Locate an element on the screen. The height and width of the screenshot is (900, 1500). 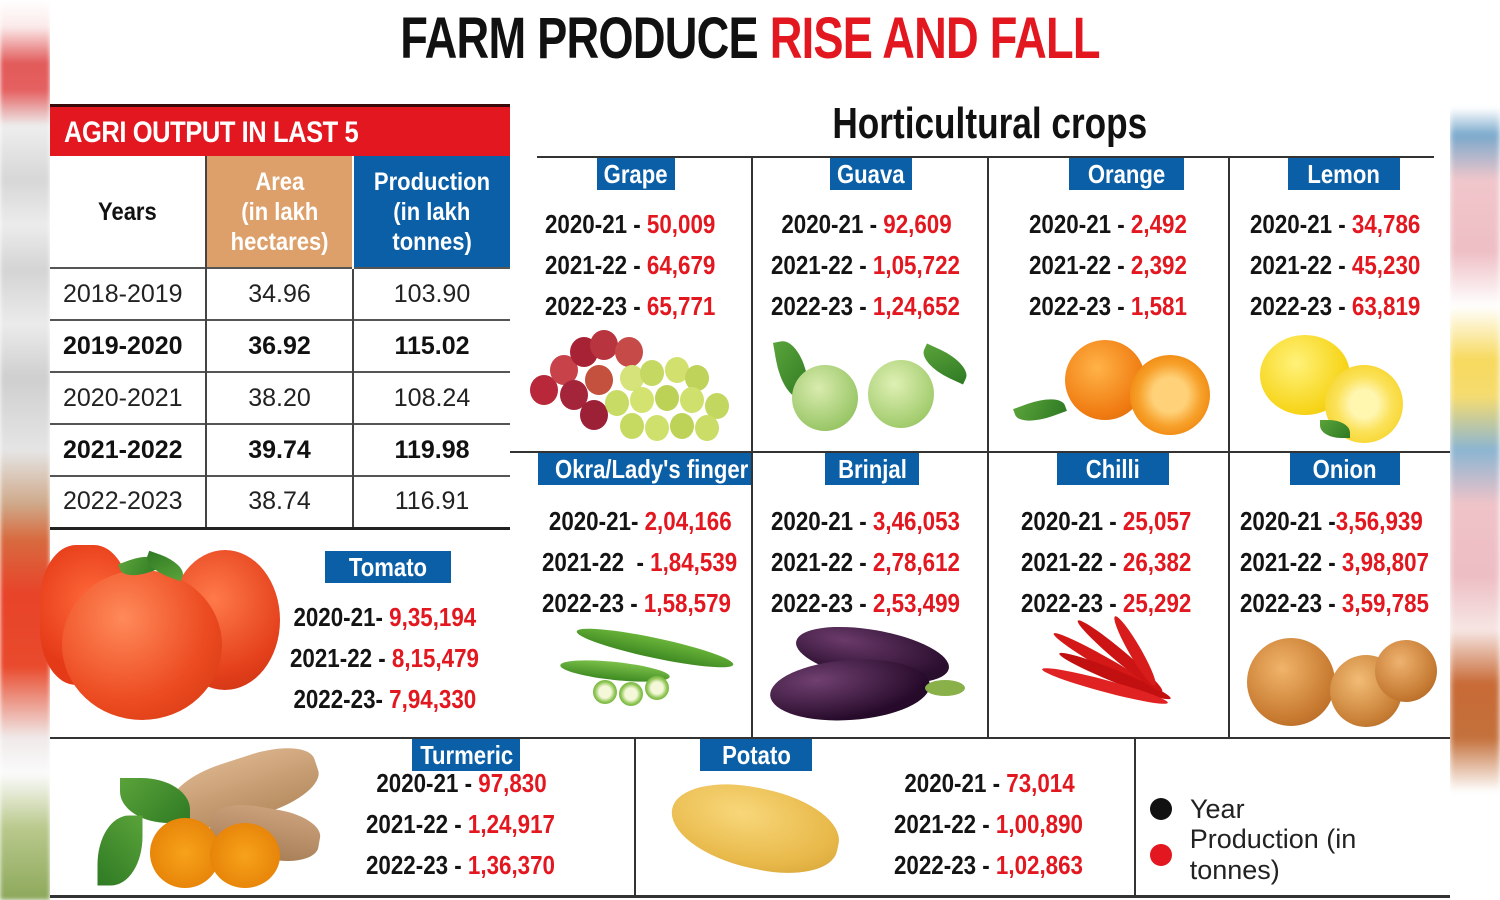
stat-line: 2022-23 - 1,24,652 is located at coordinates (865, 306).